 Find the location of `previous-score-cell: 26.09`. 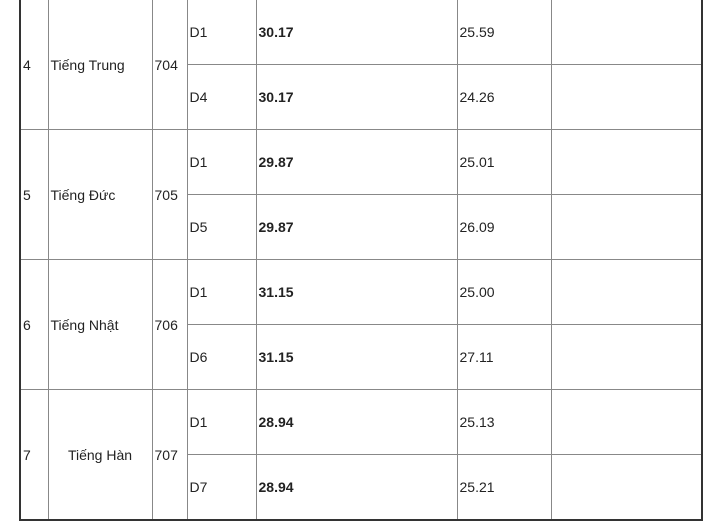

previous-score-cell: 26.09 is located at coordinates (504, 227).